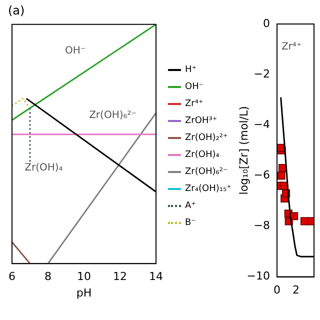  I want to click on x-tick-label: 6, so click(12, 277).